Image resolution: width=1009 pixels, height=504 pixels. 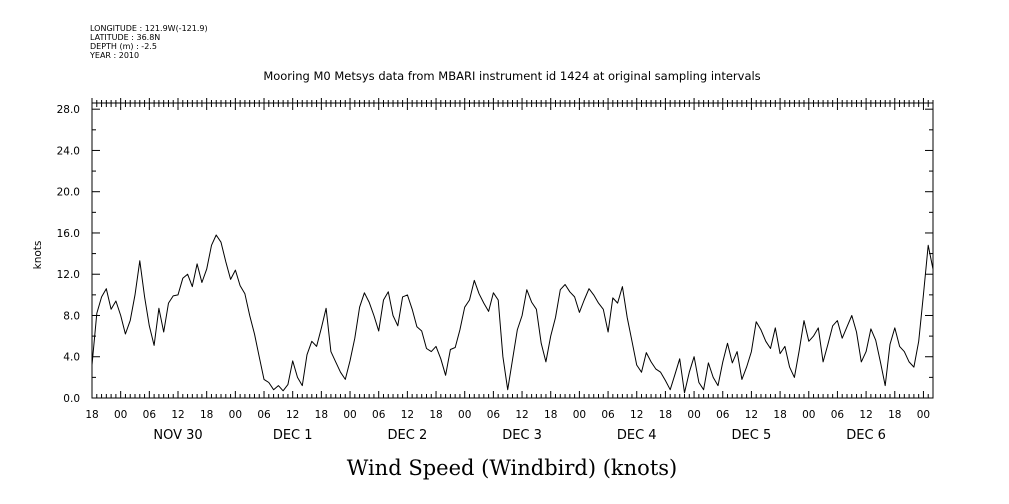 I want to click on y-tick-label: 16.0, so click(x=68, y=234).